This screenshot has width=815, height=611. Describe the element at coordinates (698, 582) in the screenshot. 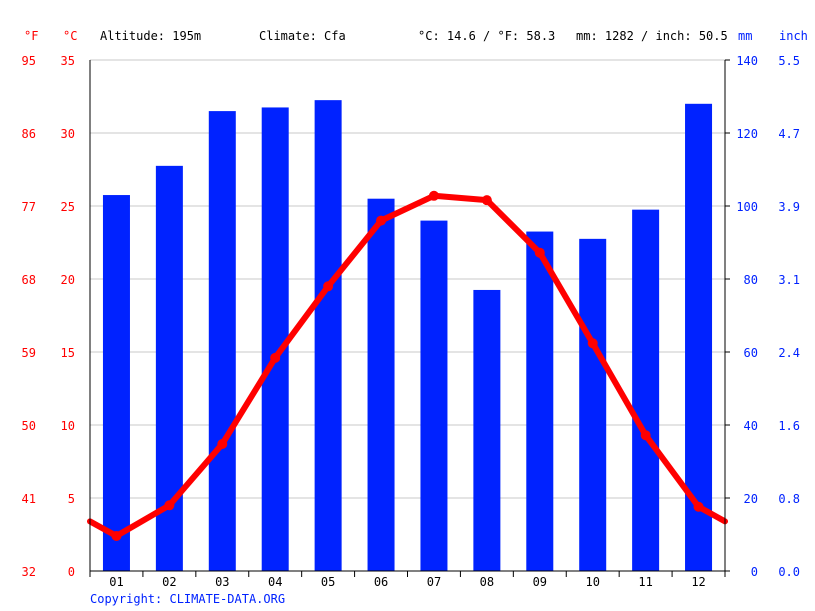

I see `month-tick-label: 12` at that location.